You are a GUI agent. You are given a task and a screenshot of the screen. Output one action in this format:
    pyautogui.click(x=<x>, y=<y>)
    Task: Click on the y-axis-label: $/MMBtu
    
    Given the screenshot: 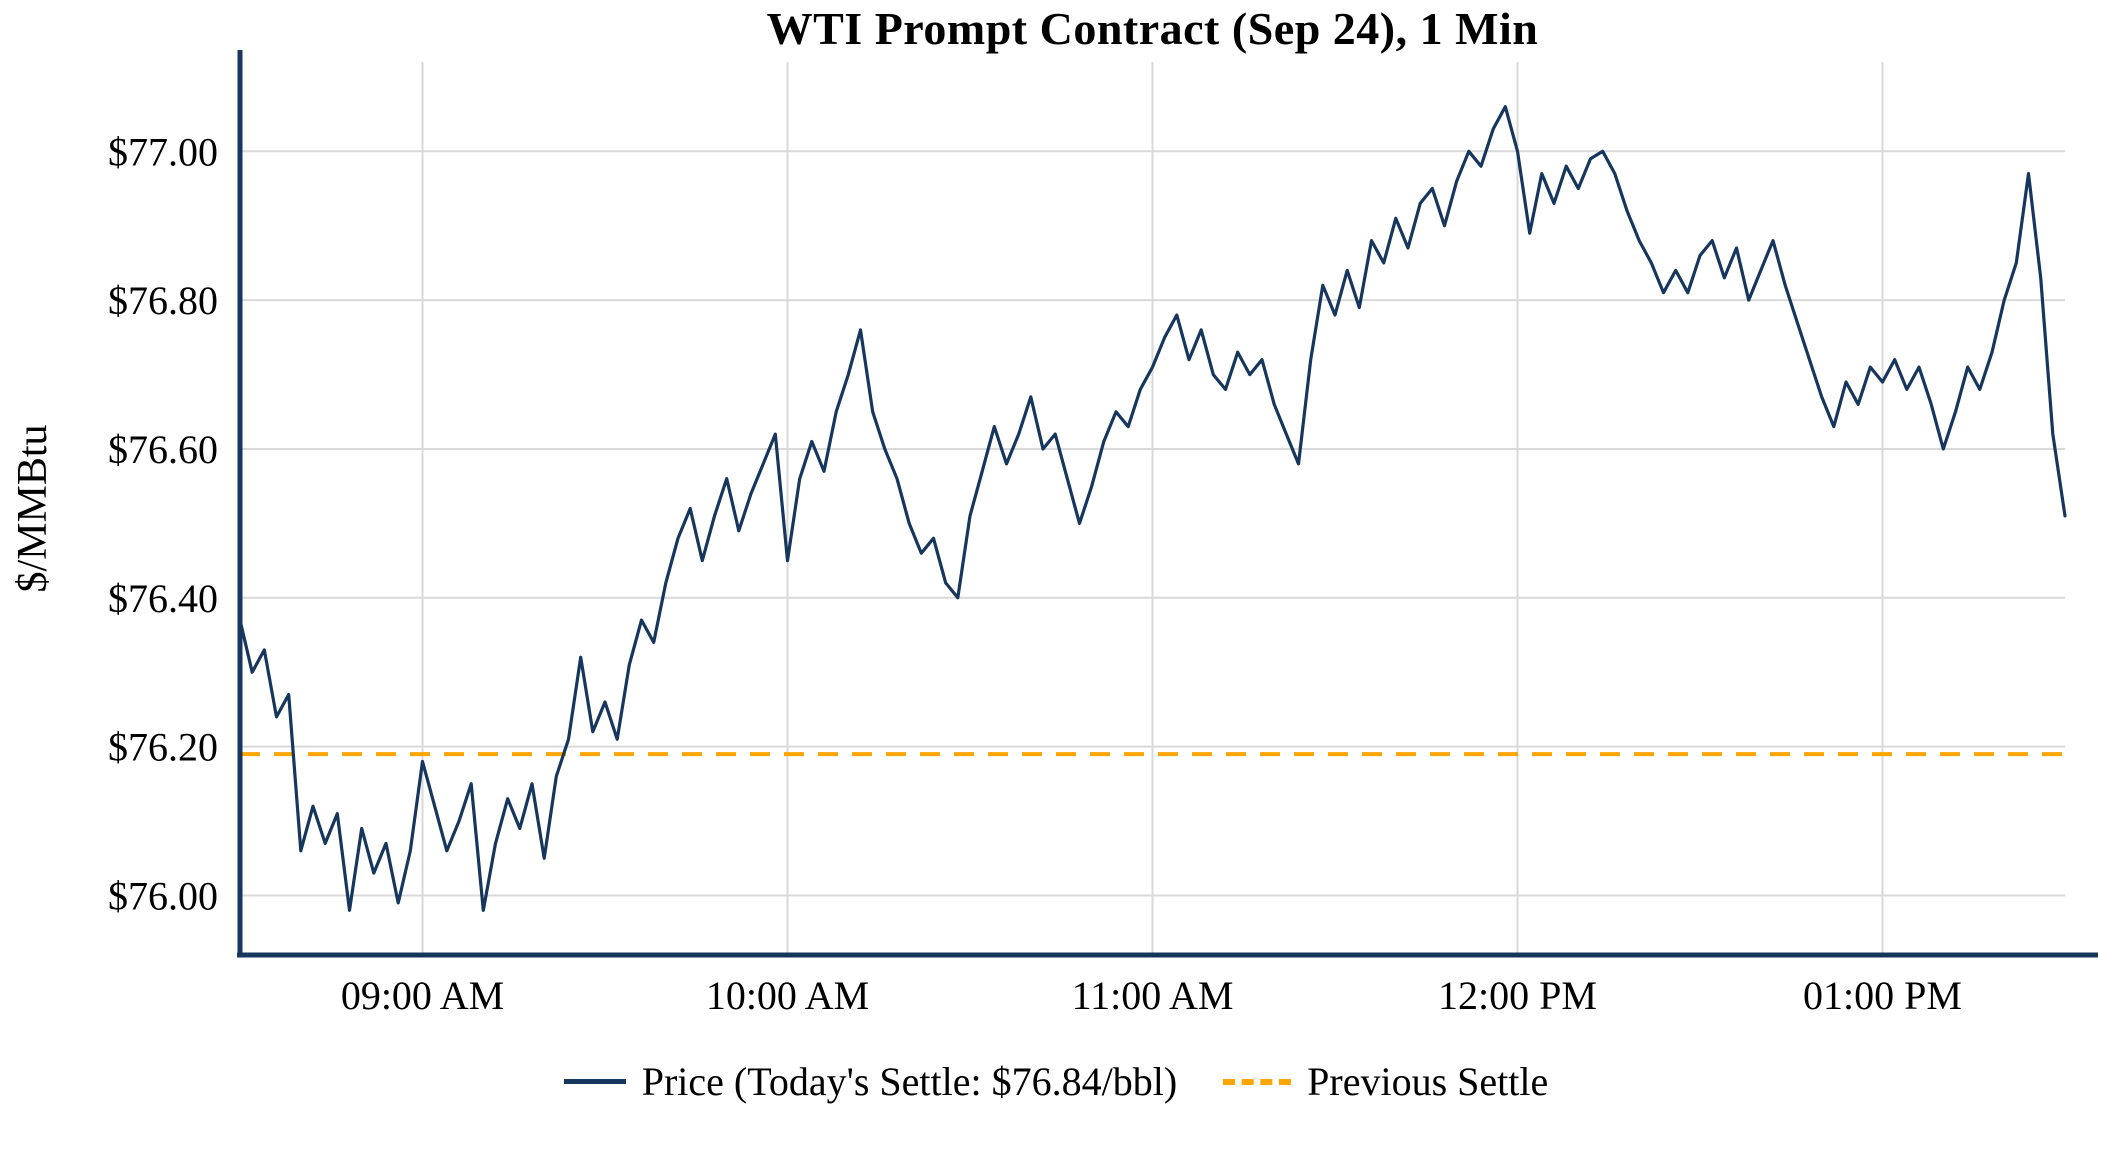 What is the action you would take?
    pyautogui.click(x=33, y=508)
    